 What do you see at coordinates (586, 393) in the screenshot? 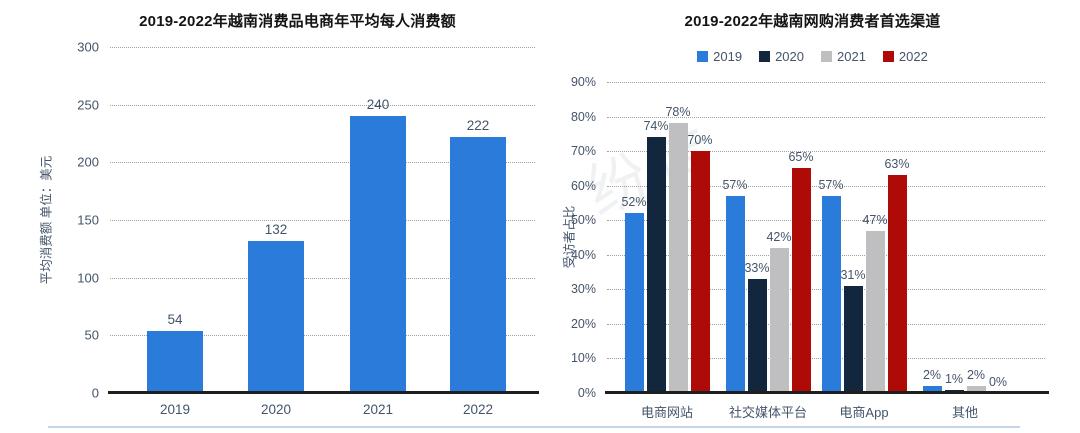
I see `y-tick-label: 0%` at bounding box center [586, 393].